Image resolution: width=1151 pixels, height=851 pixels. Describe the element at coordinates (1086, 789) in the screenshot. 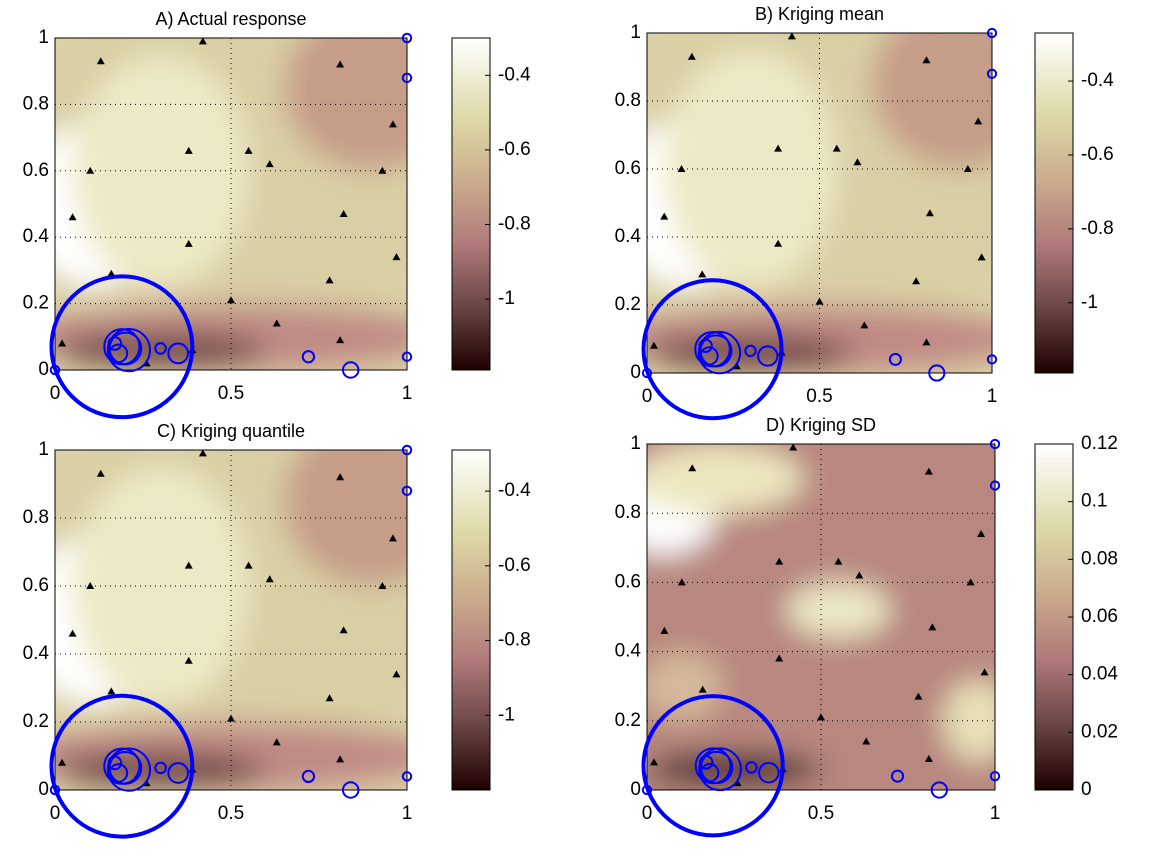

I see `colorbar-tick-label: 0` at that location.